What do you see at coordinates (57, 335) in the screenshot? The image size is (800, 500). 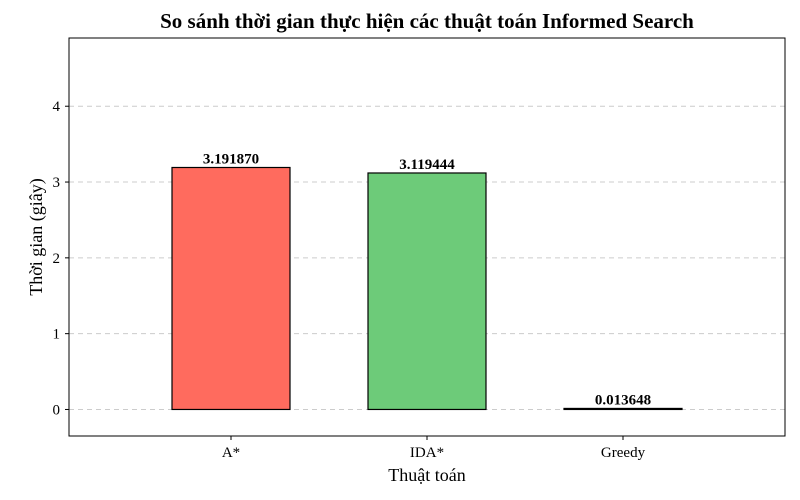 I see `y-tick-label: 1` at bounding box center [57, 335].